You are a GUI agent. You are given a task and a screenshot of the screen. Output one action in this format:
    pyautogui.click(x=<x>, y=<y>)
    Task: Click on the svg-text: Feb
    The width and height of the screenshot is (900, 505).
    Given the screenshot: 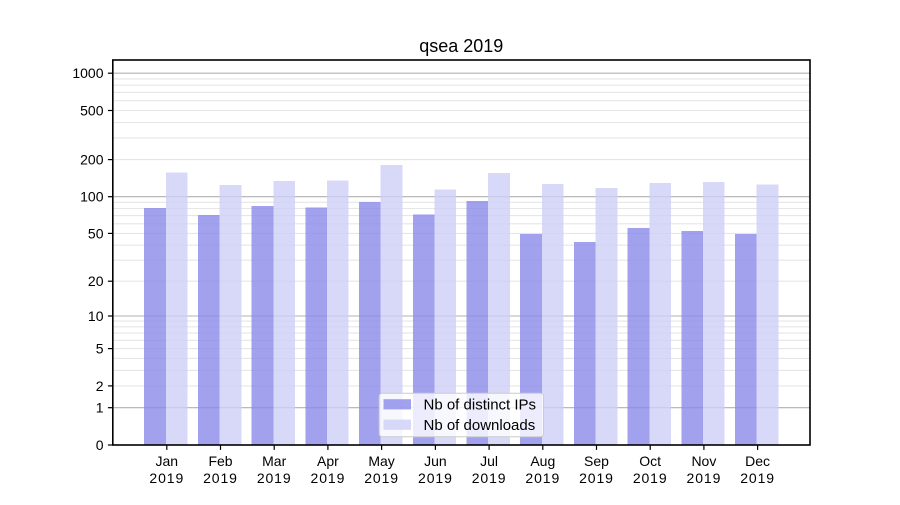 What is the action you would take?
    pyautogui.click(x=220, y=461)
    